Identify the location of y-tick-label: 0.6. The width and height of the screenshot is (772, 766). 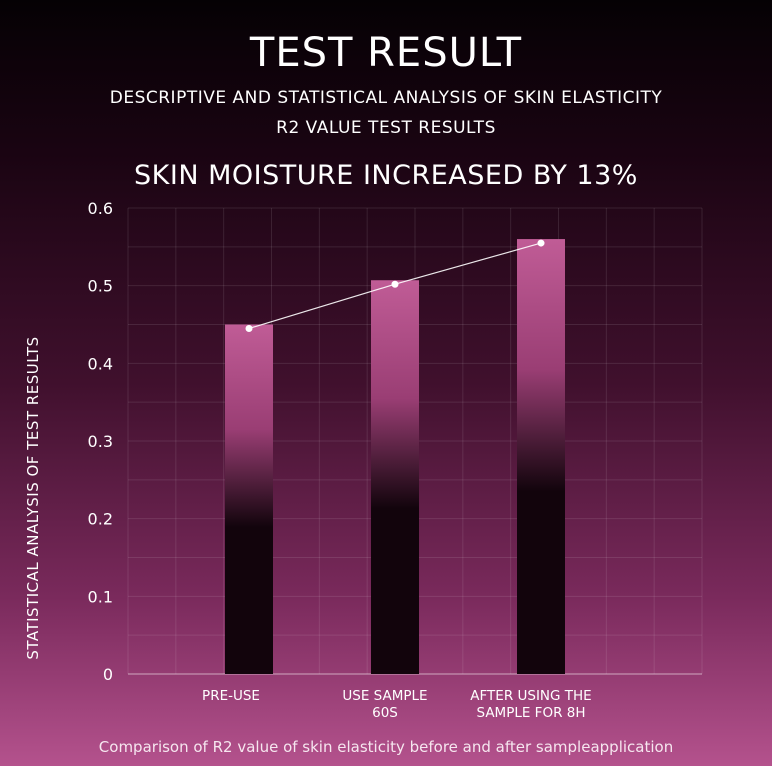
(100, 208).